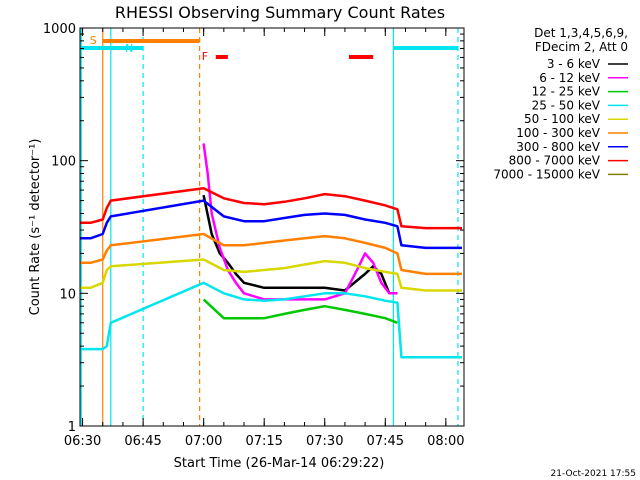  I want to click on legend-label: 6 - 12 keV, so click(570, 78).